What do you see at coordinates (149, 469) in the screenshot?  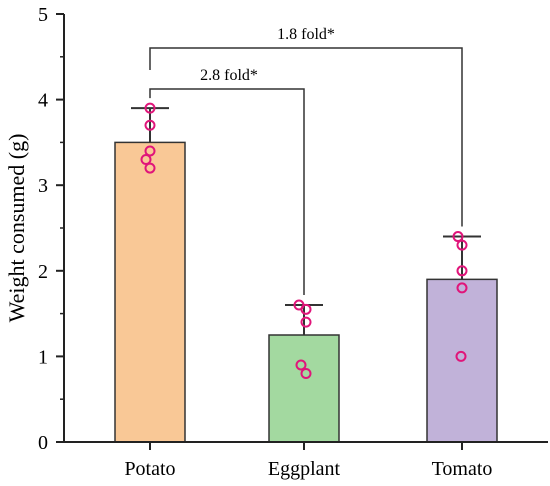 I see `x-tick-label: Potato` at bounding box center [149, 469].